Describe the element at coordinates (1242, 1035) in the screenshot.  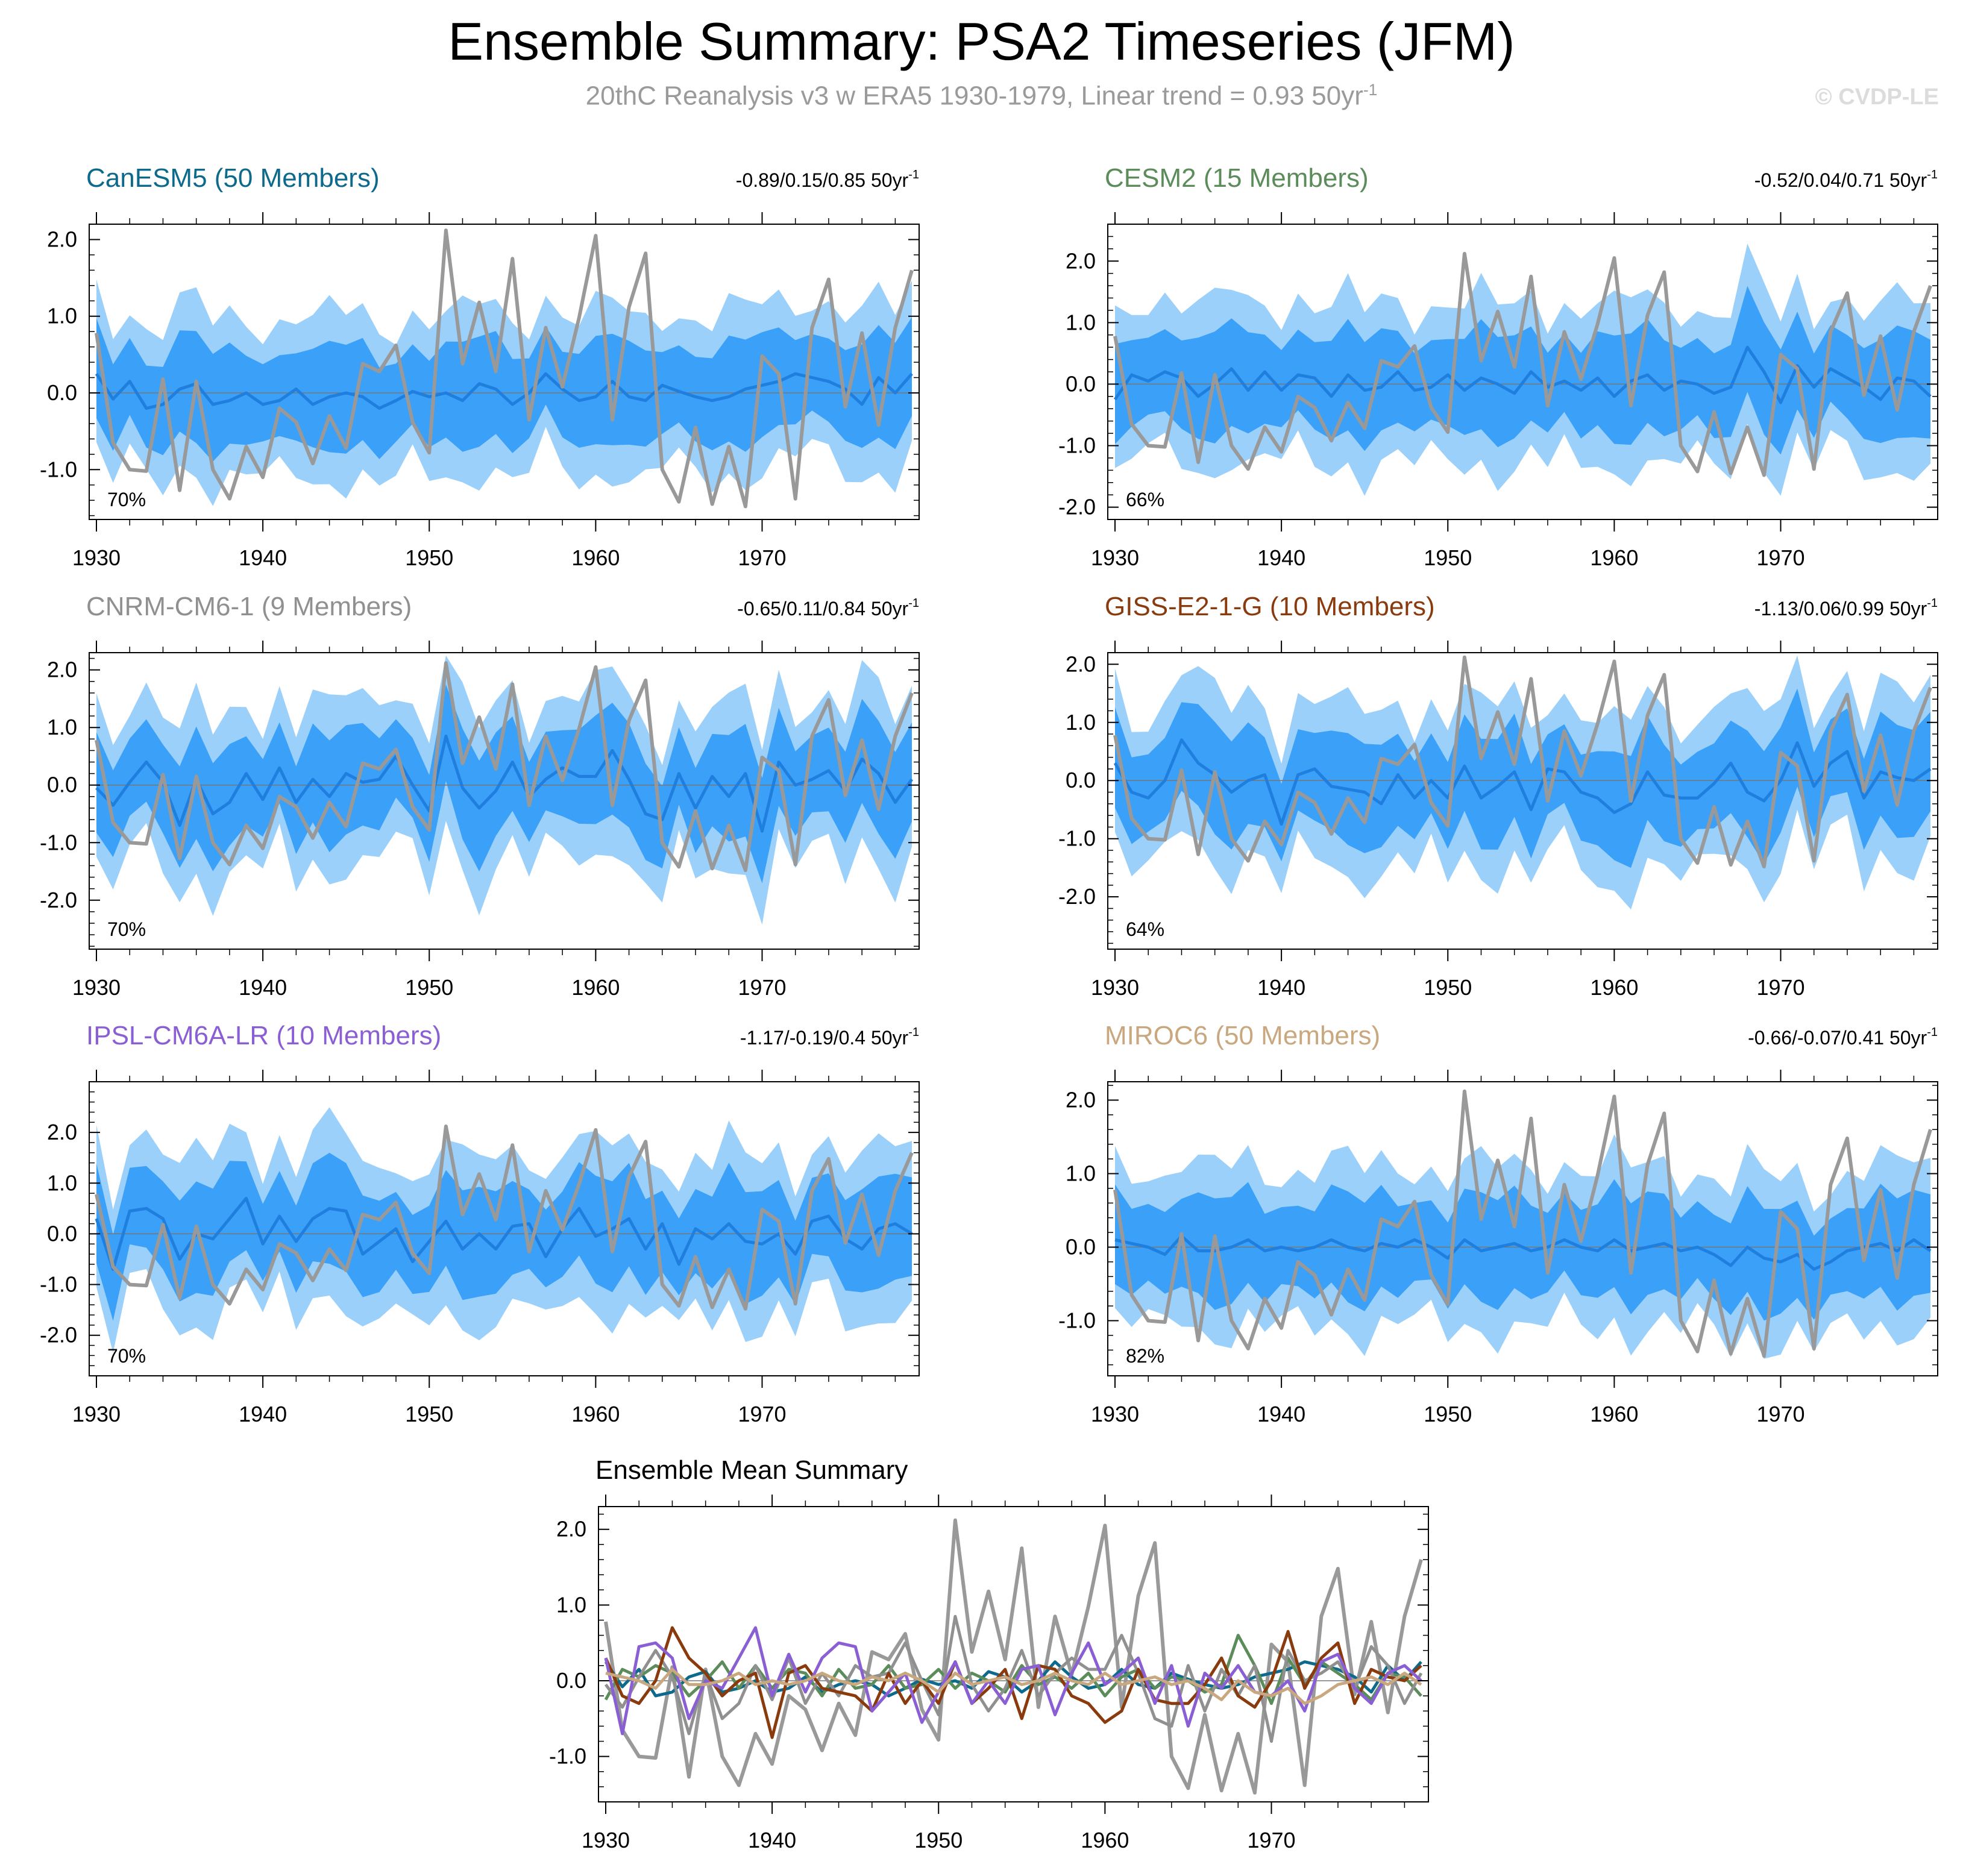
I see `panel-title: MIROC6 (50 Members)` at that location.